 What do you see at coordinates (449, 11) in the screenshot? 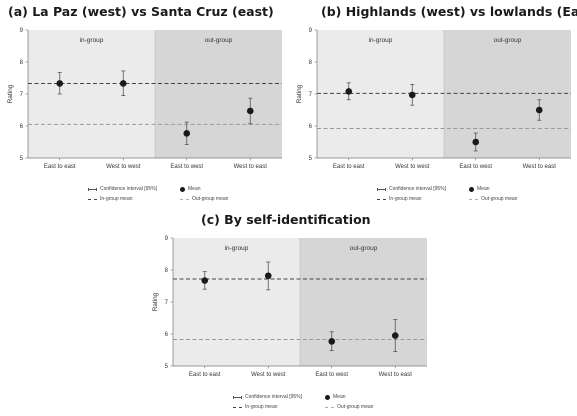
I see `chart-title: (b) Highlands (west) vs lowlands (East)` at bounding box center [449, 11].